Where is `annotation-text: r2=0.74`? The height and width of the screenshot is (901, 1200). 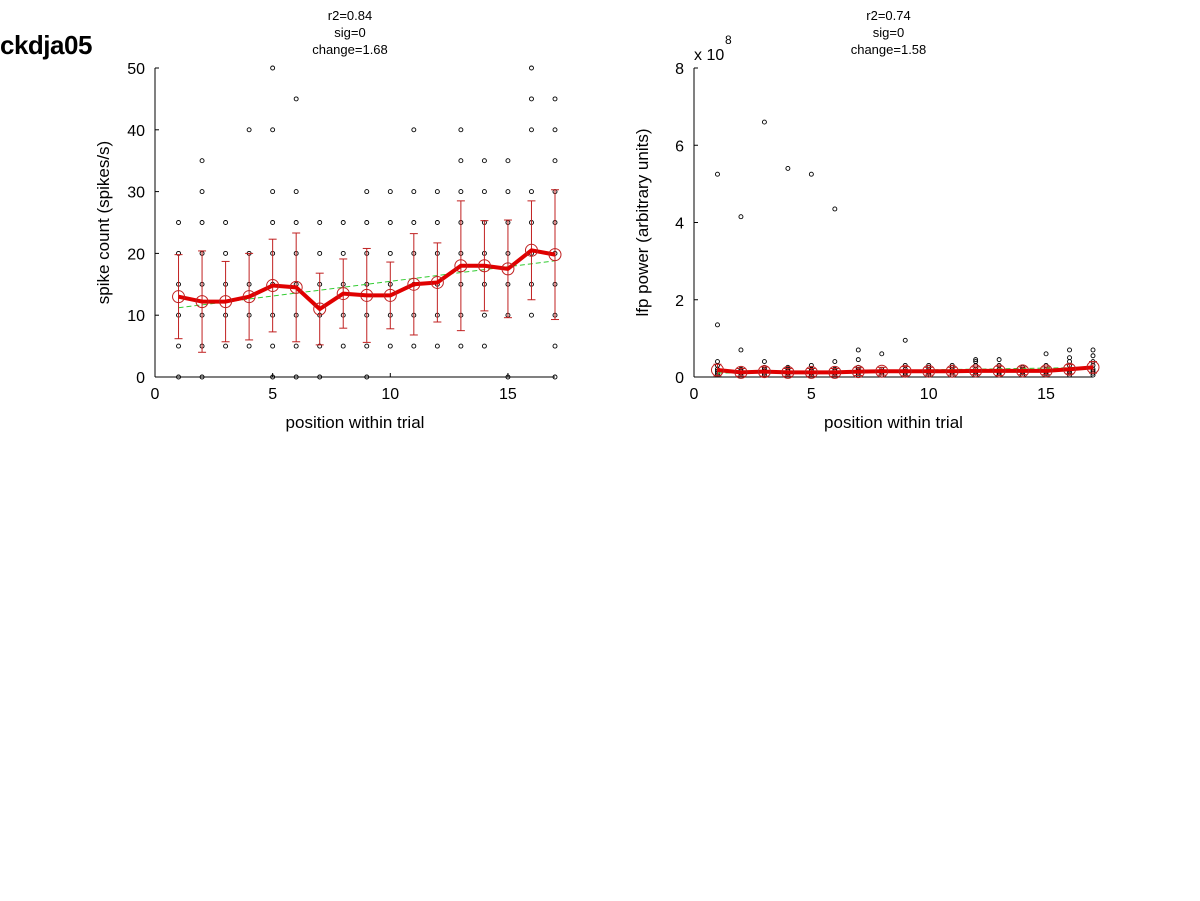
annotation-text: r2=0.74 is located at coordinates (888, 15).